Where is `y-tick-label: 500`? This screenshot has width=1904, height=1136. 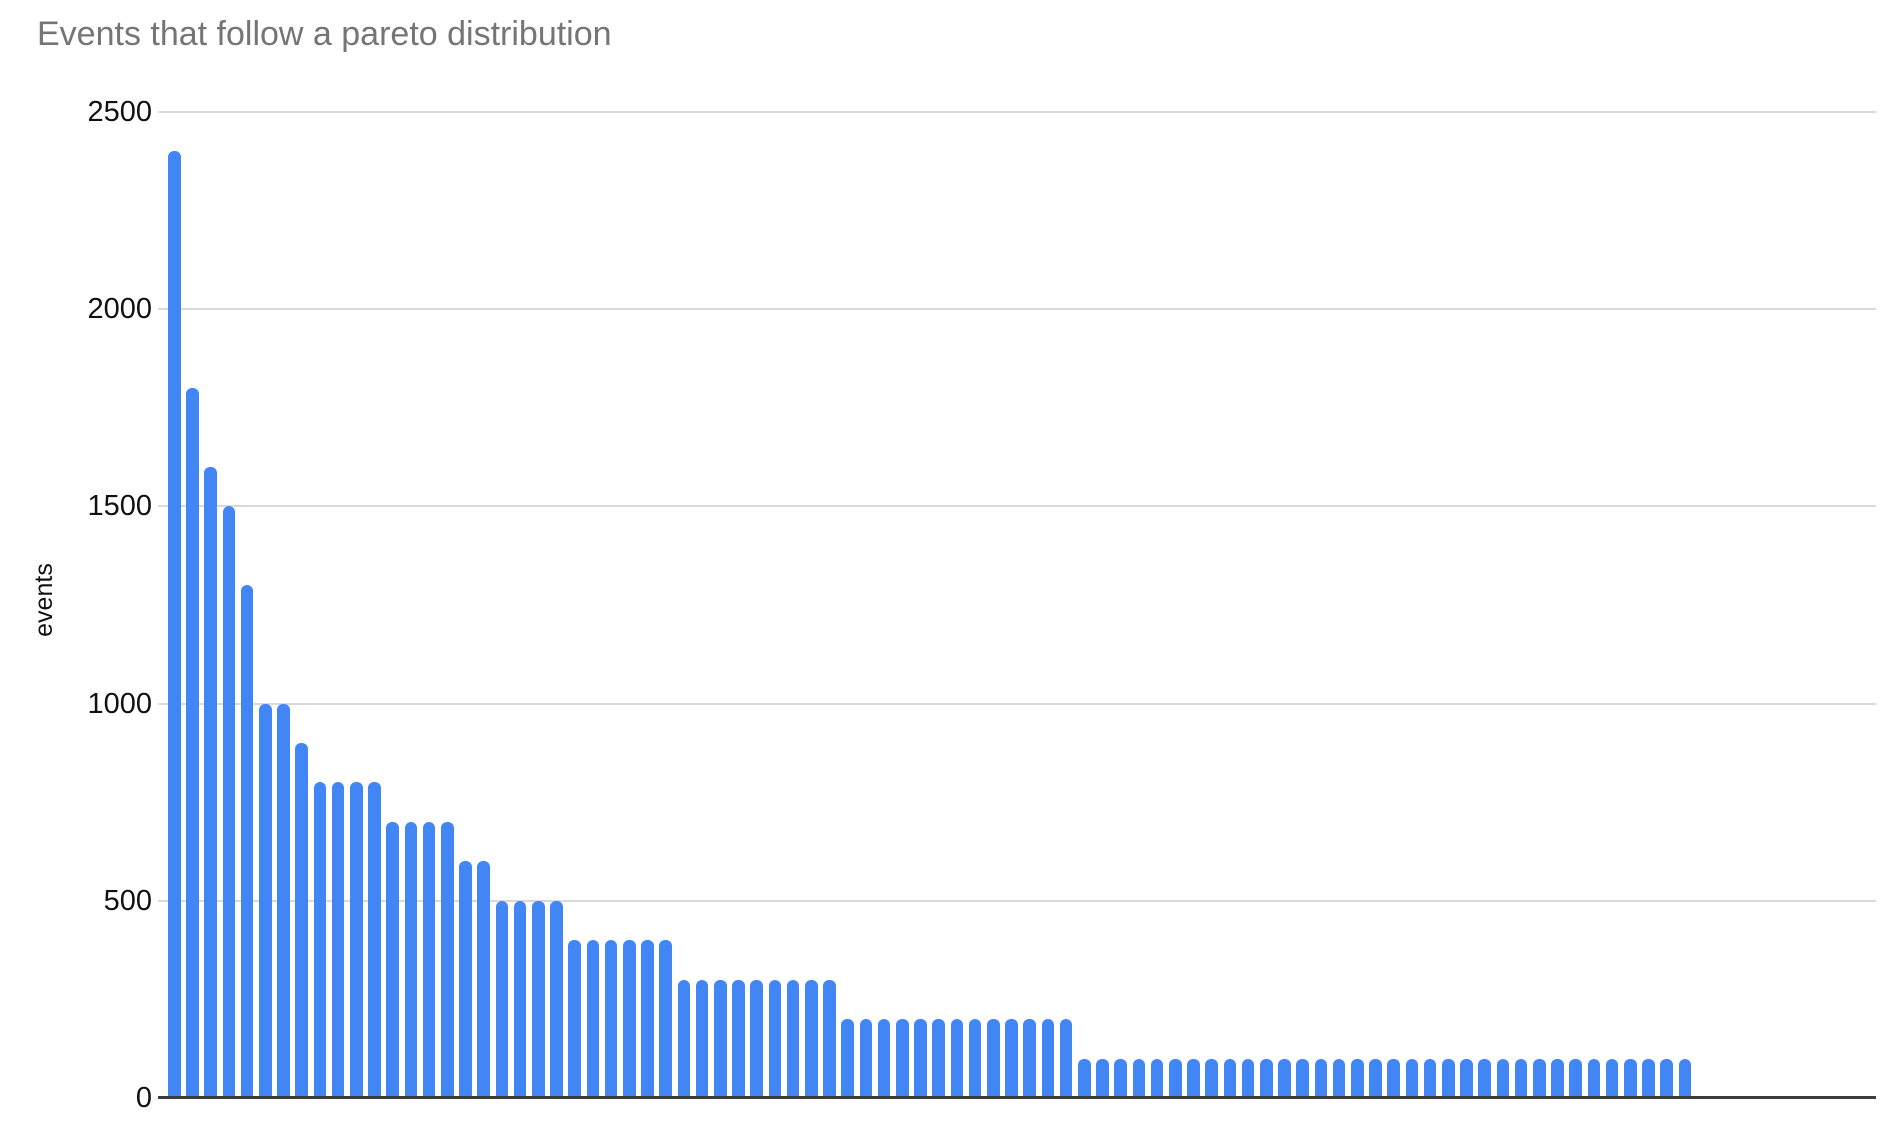
y-tick-label: 500 is located at coordinates (127, 900).